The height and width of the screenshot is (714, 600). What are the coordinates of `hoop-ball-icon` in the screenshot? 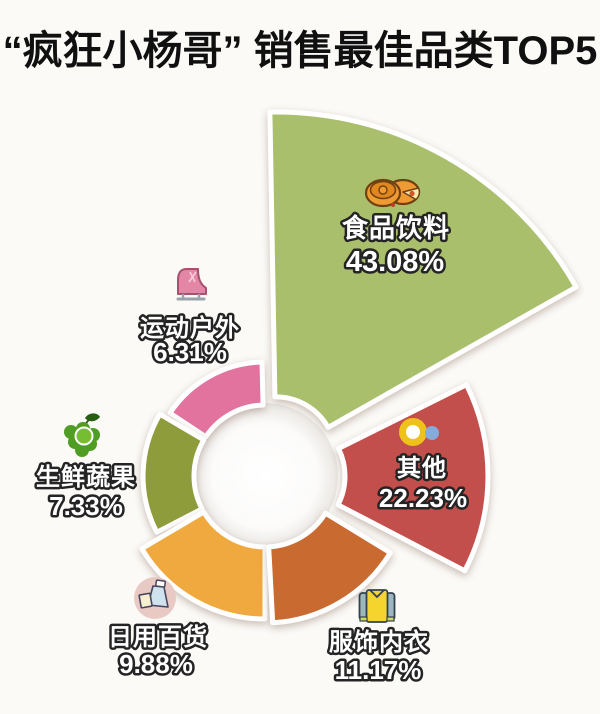 It's located at (419, 432).